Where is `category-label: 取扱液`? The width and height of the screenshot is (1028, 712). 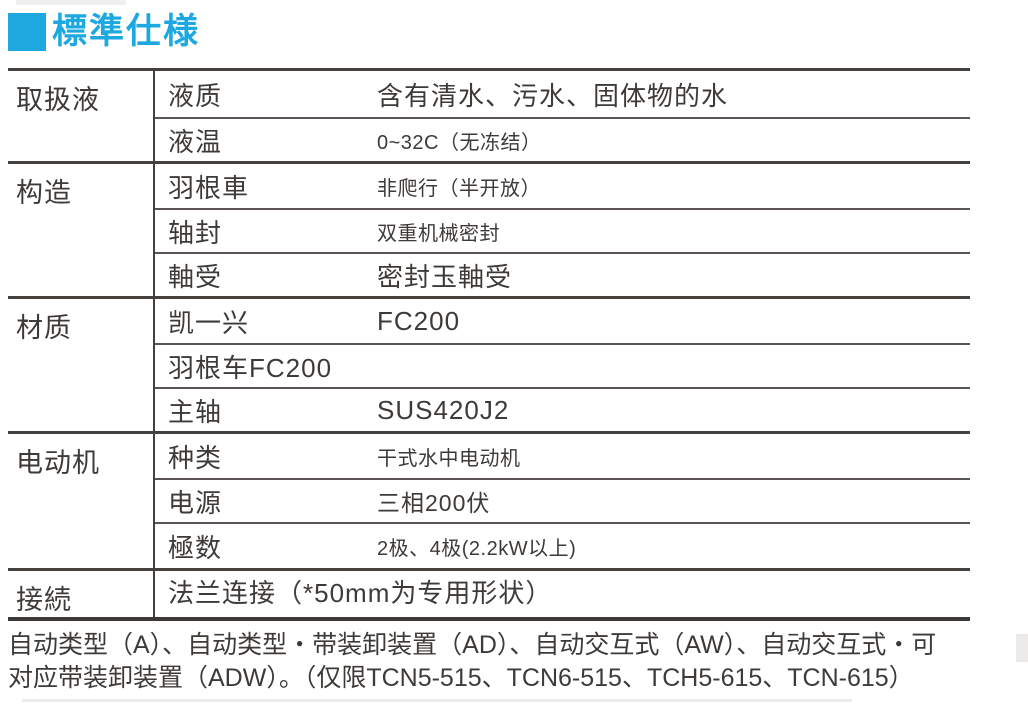 category-label: 取扱液 is located at coordinates (58, 100).